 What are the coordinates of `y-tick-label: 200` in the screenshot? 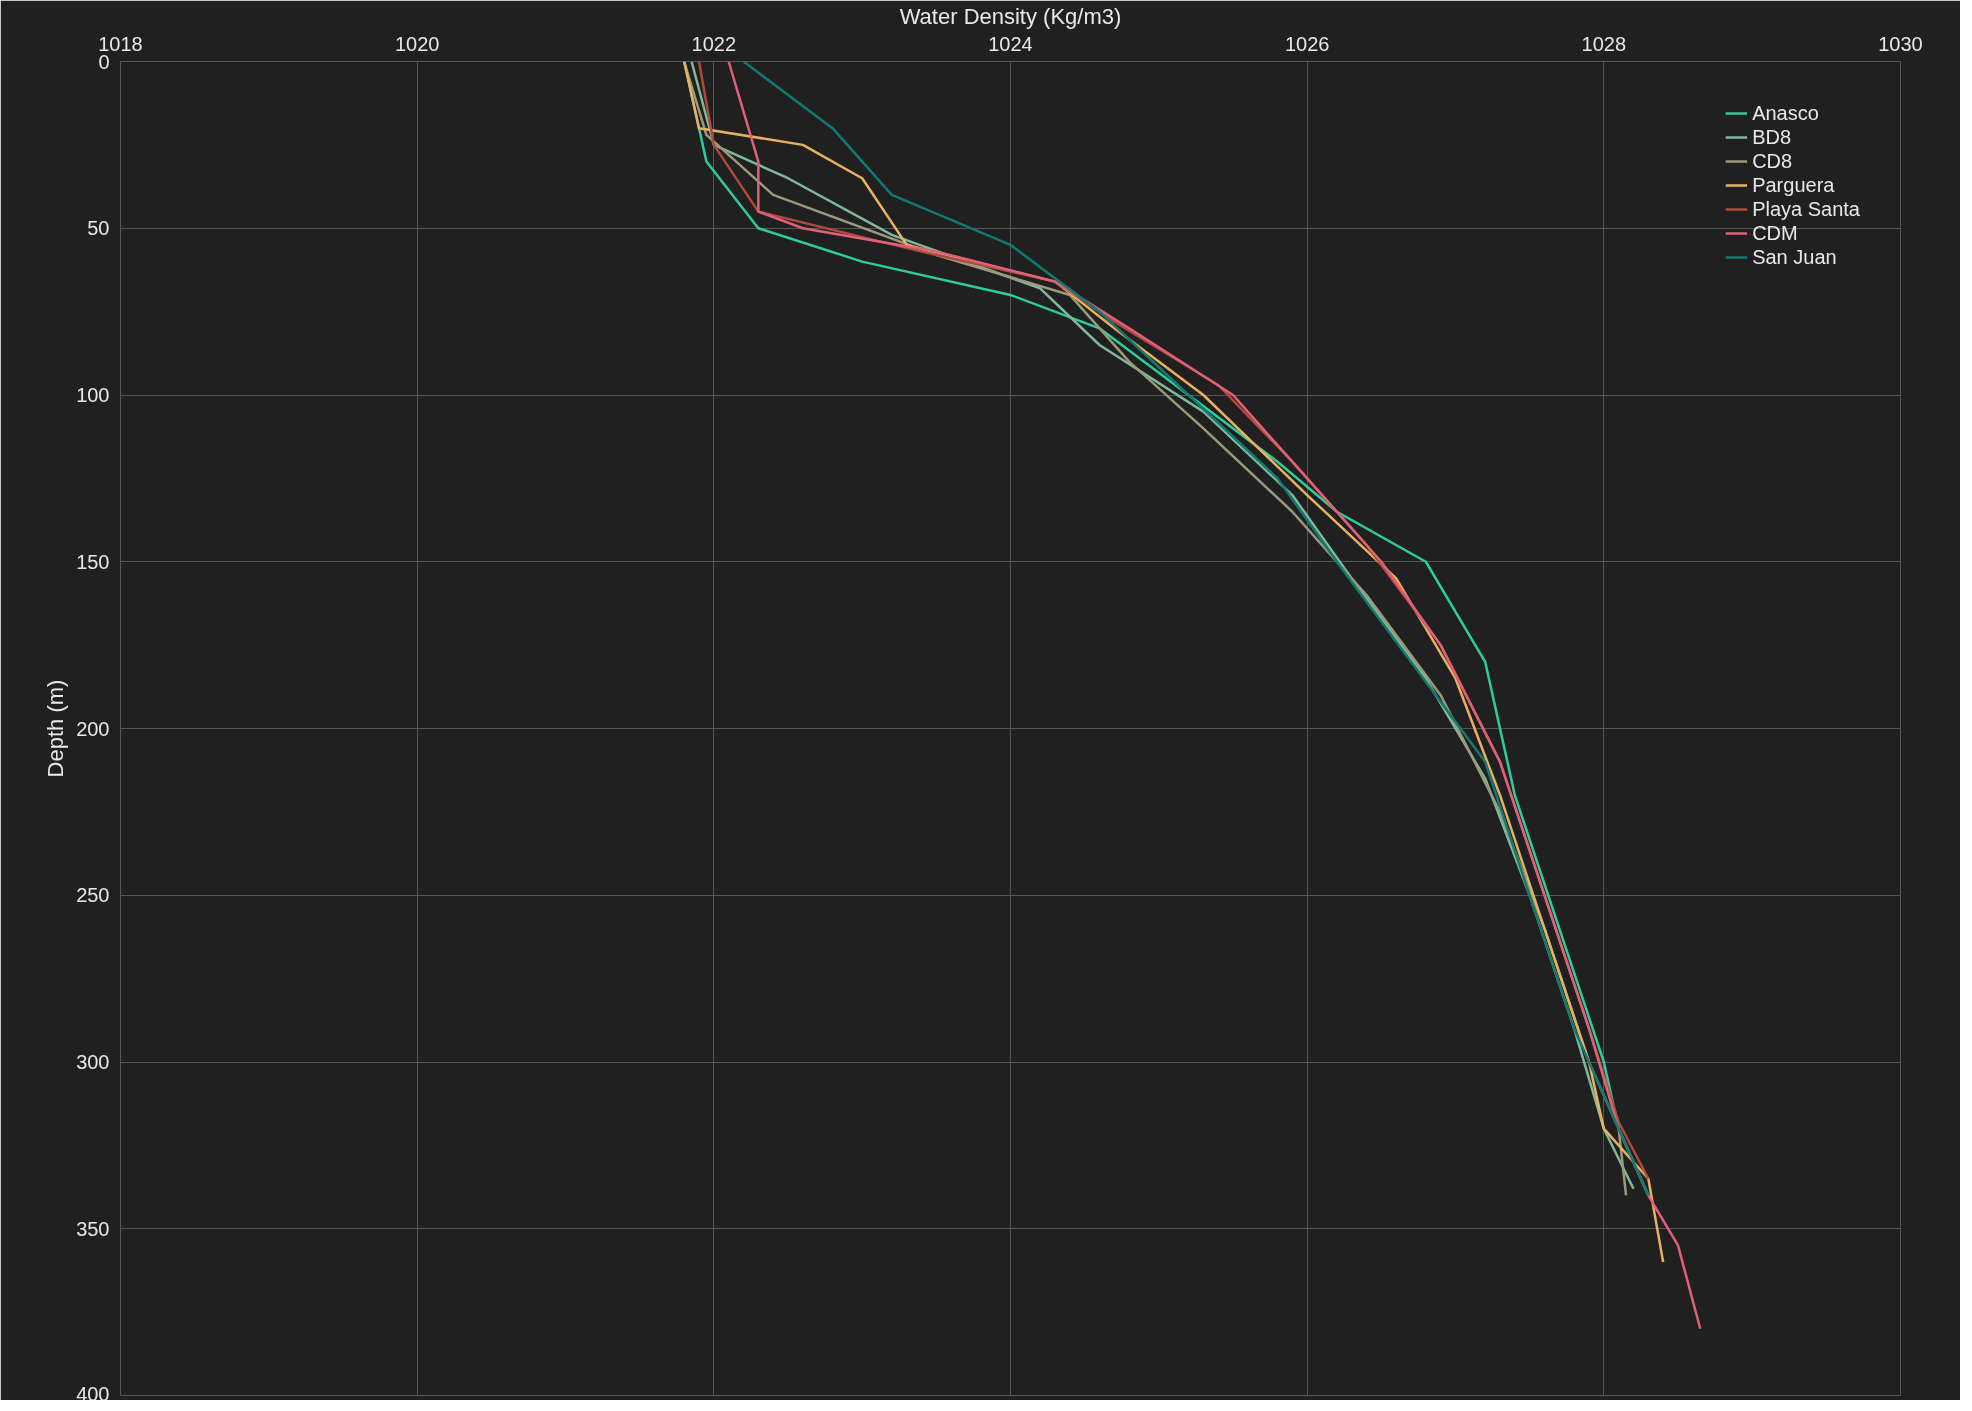 It's located at (93, 728).